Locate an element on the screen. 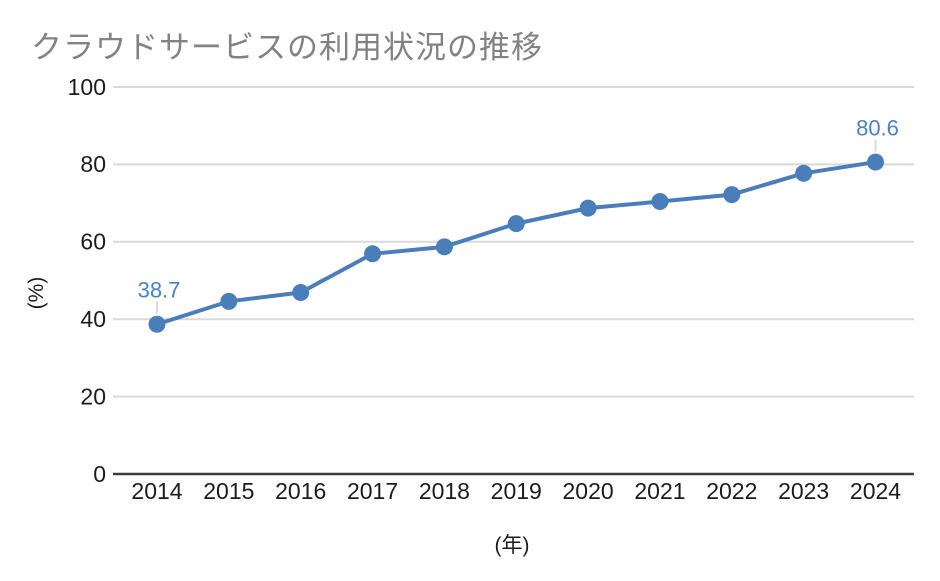 This screenshot has width=940, height=581. x-axis-unit-label: (年) is located at coordinates (512, 545).